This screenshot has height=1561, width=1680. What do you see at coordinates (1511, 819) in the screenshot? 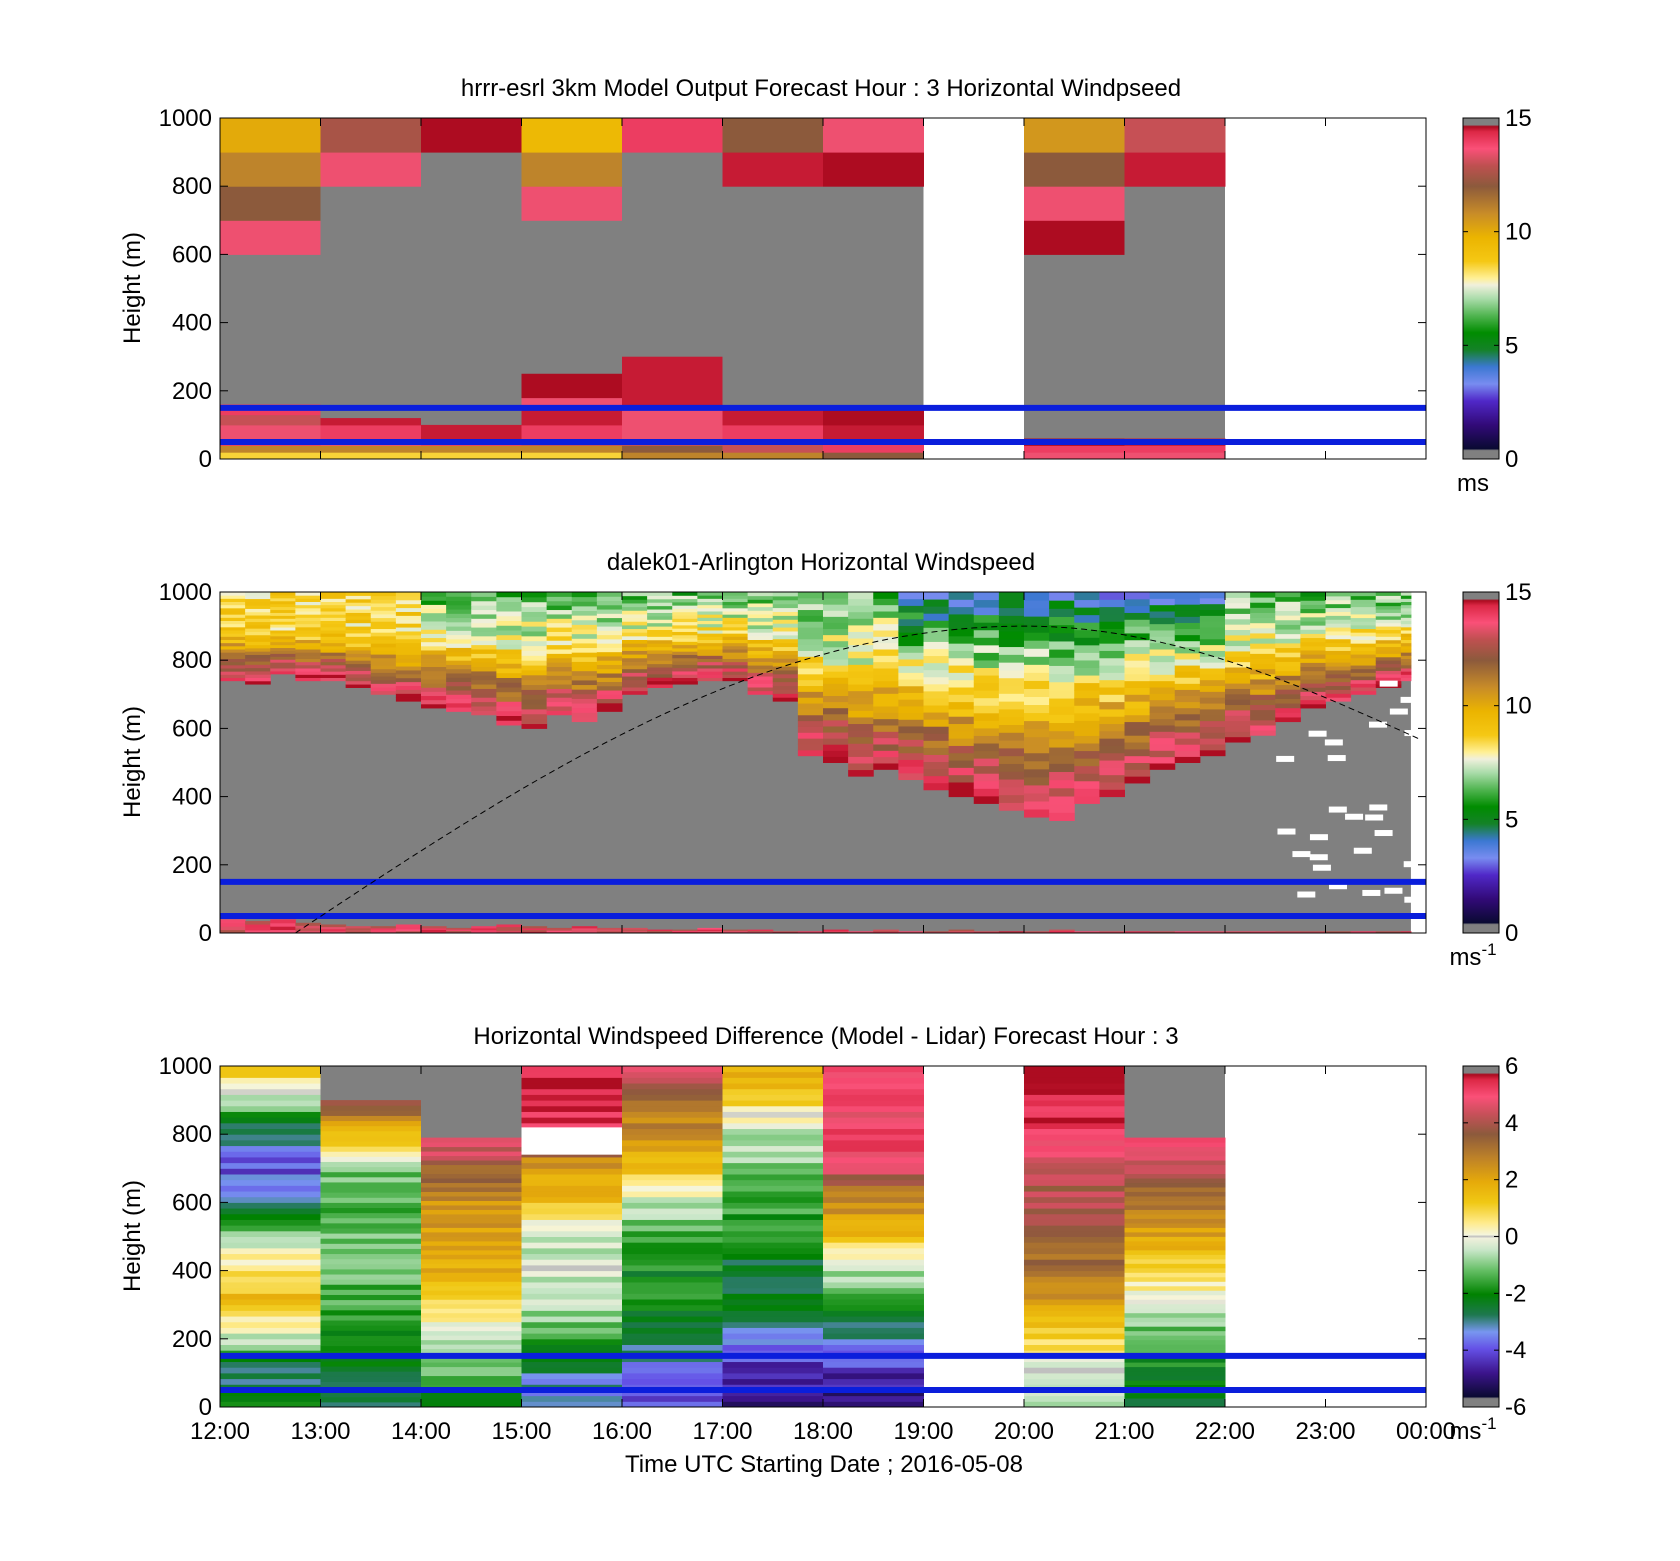
I see `panel2-colorbar-label: 5` at bounding box center [1511, 819].